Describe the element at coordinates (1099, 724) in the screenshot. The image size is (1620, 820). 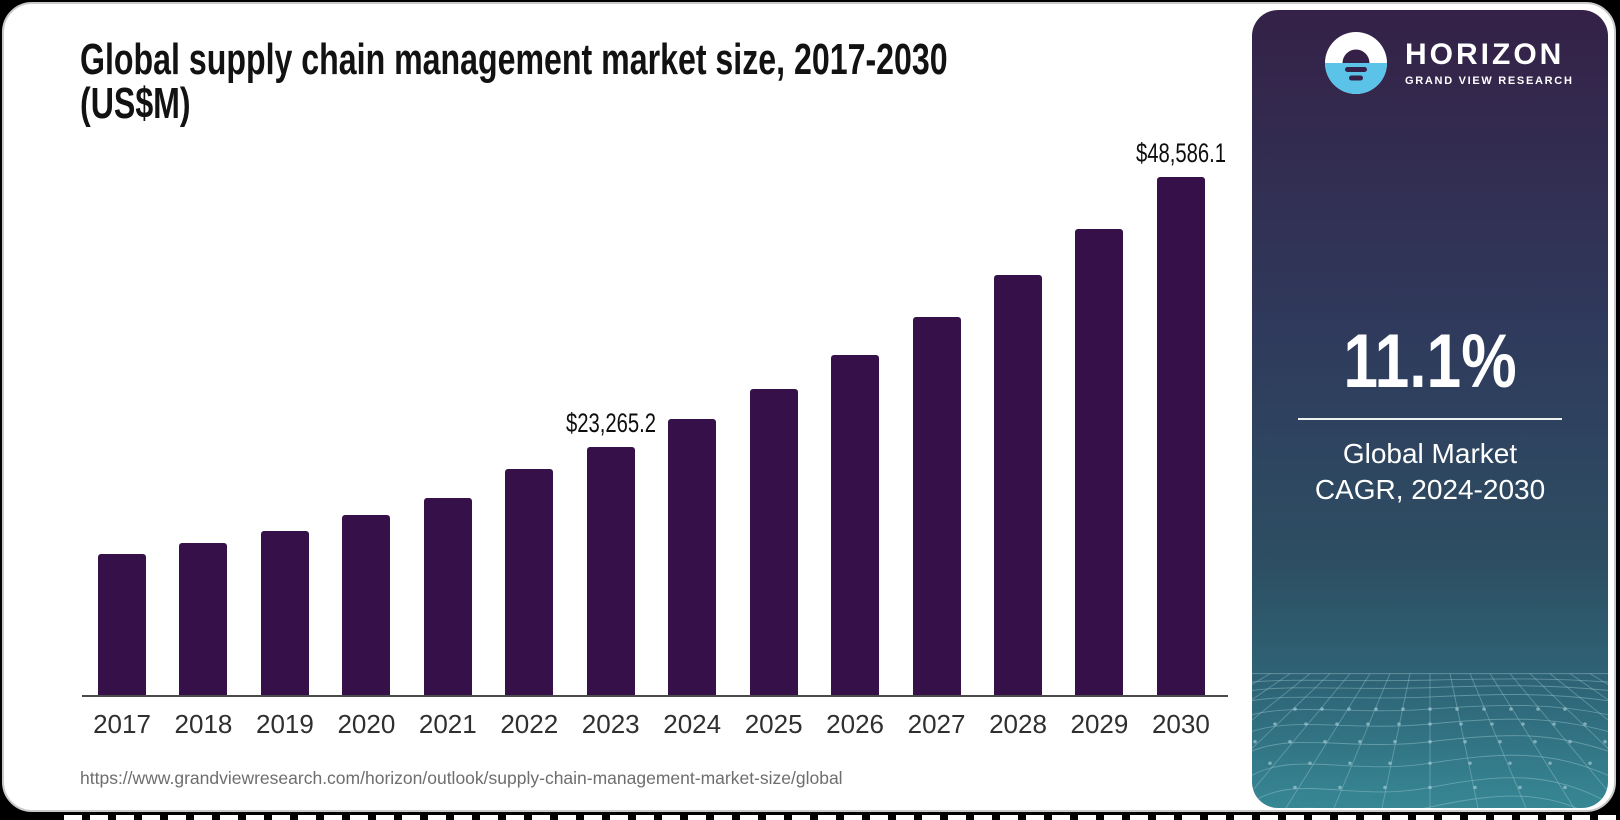
I see `x-tick-2029: 2029` at that location.